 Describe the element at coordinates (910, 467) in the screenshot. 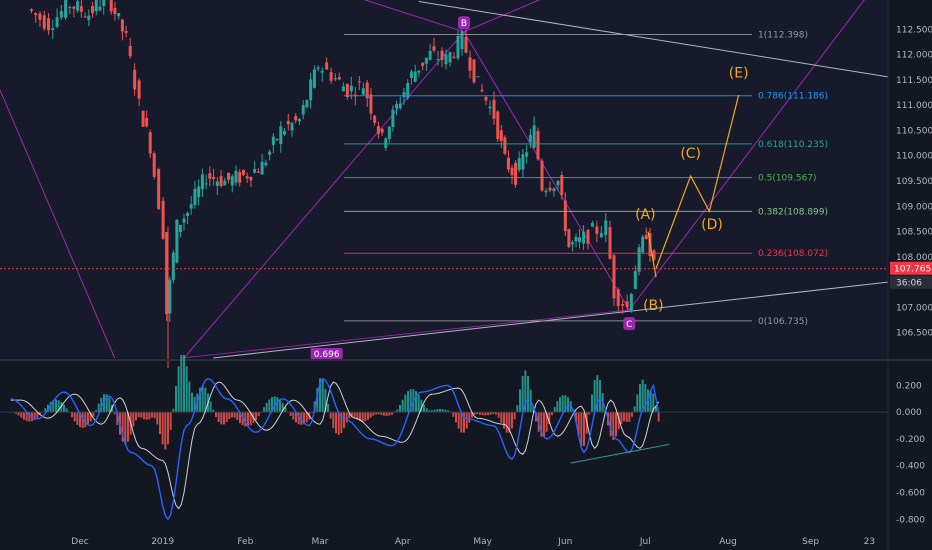

I see `oscillator-tick-label: -0.400` at that location.